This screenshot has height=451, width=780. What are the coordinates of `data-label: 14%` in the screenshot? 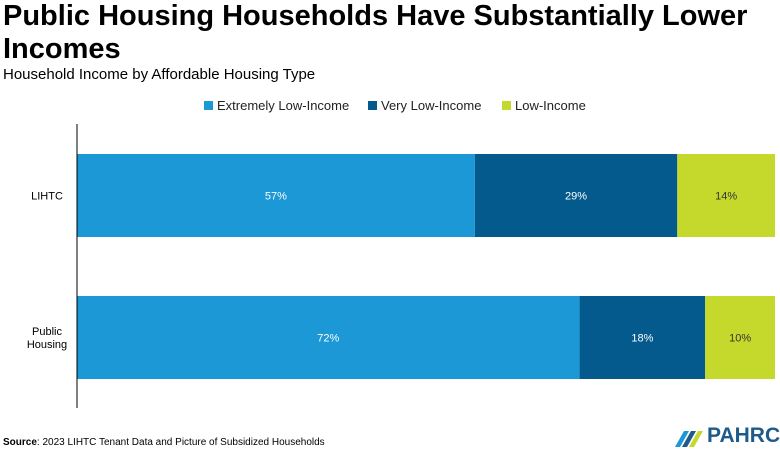 It's located at (726, 197).